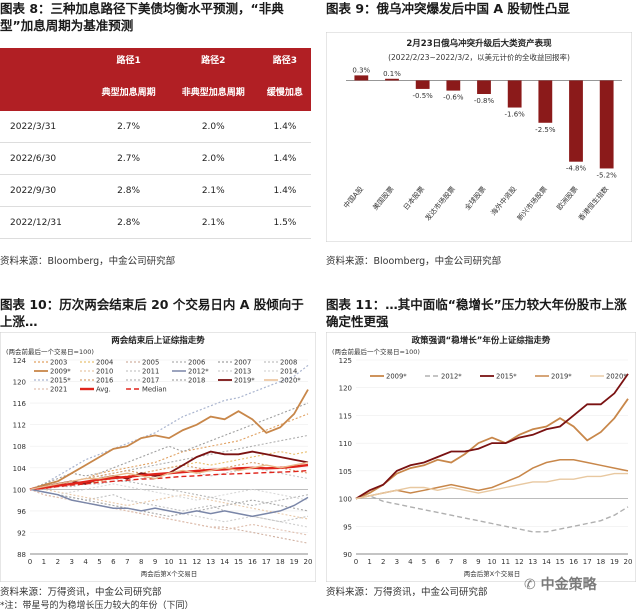 This screenshot has height=611, width=640. I want to click on legend-label: 2009*, so click(396, 377).